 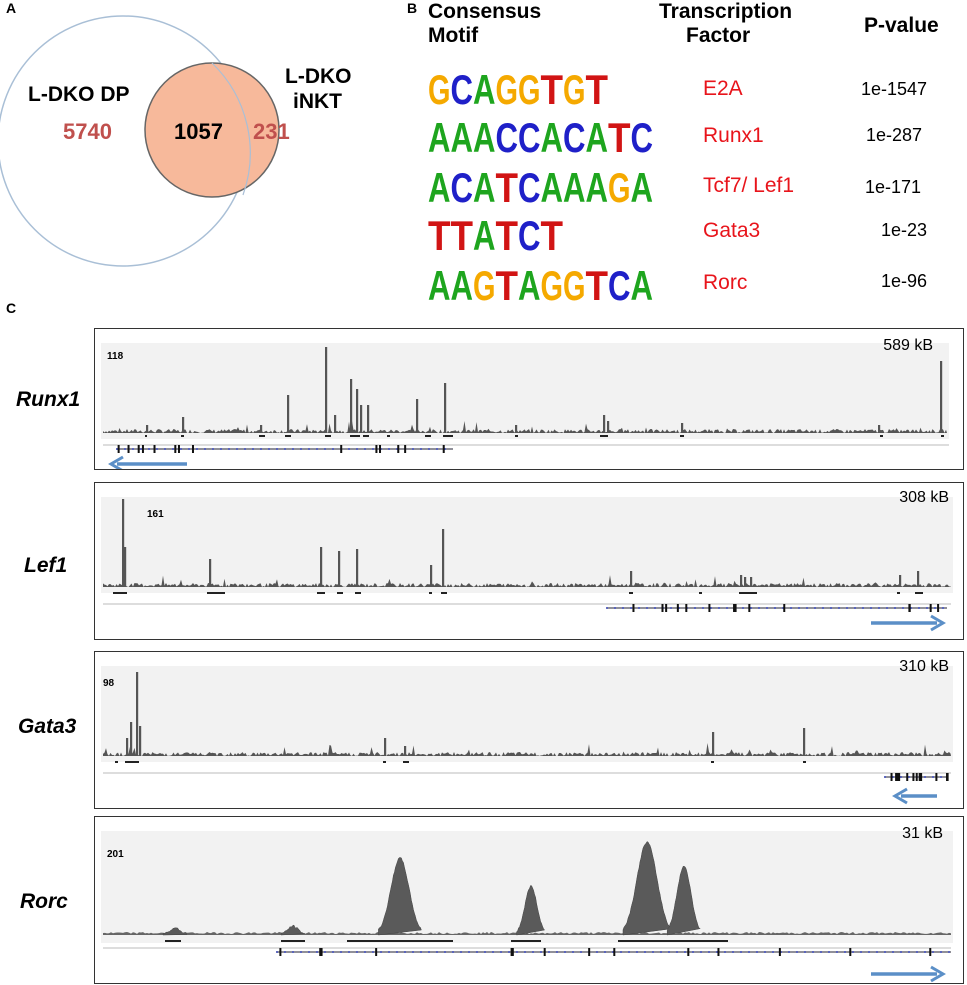 I want to click on rorc-broad-peak, so click(x=175, y=931).